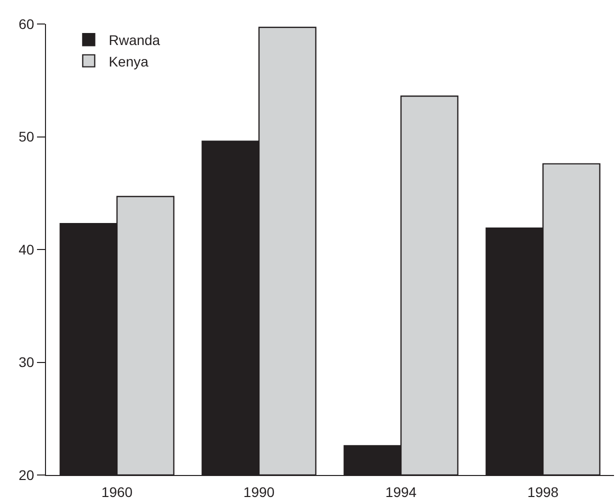 The height and width of the screenshot is (502, 616). I want to click on y-tick-label: 20, so click(26, 474).